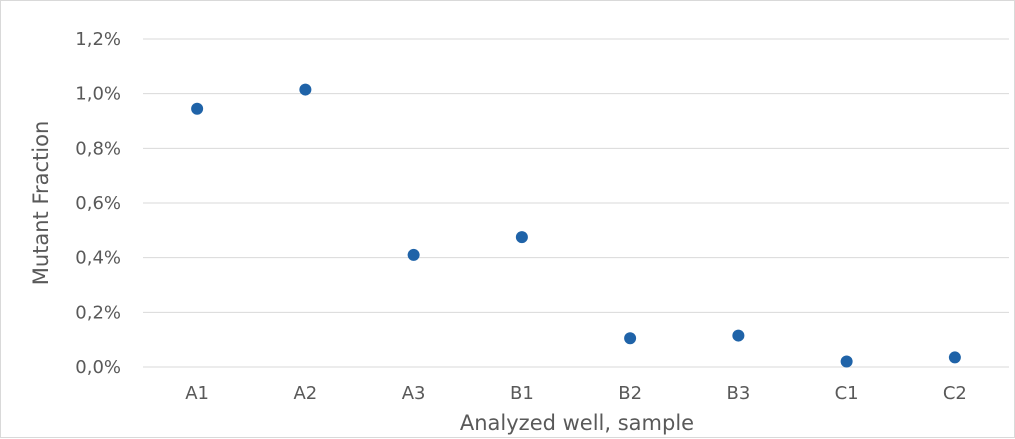 The image size is (1015, 439). I want to click on x-axis-title: Analyzed well, sample, so click(577, 423).